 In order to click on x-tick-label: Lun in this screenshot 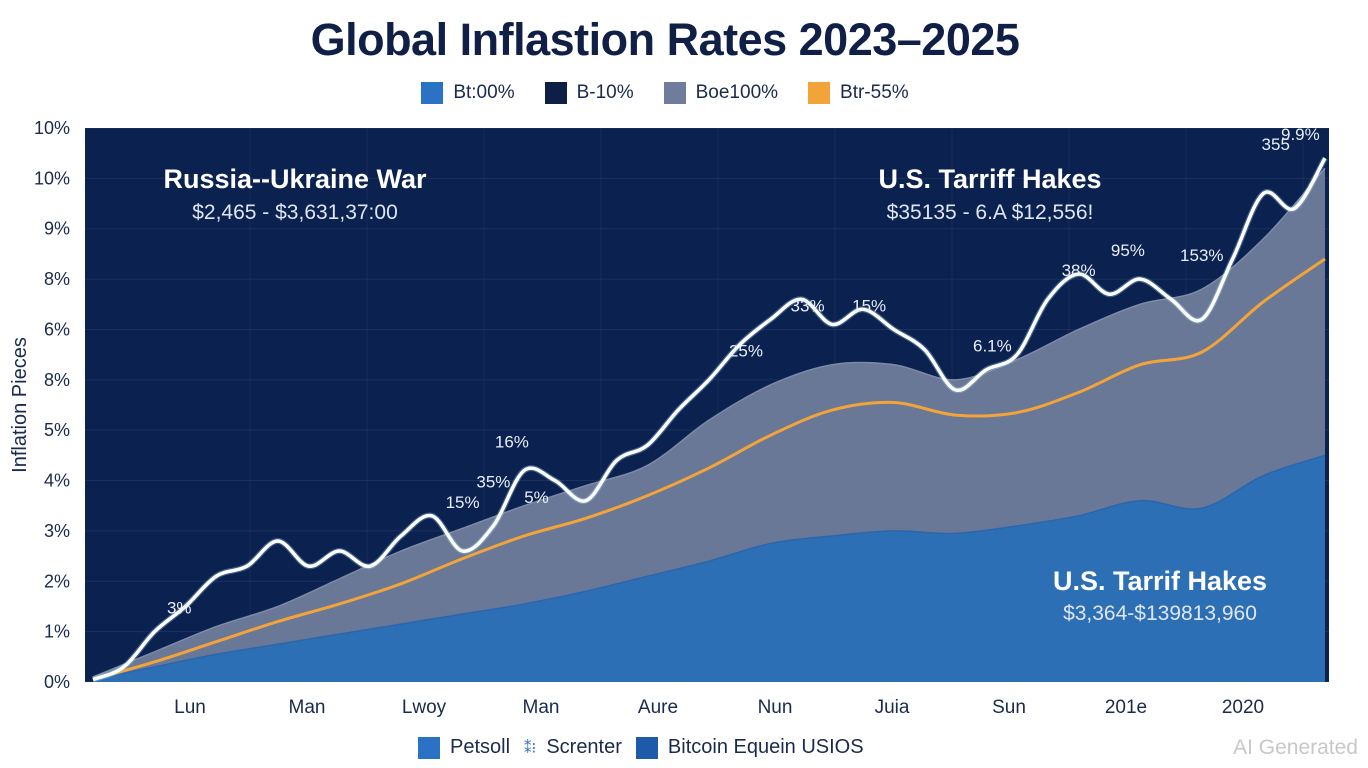, I will do `click(190, 707)`.